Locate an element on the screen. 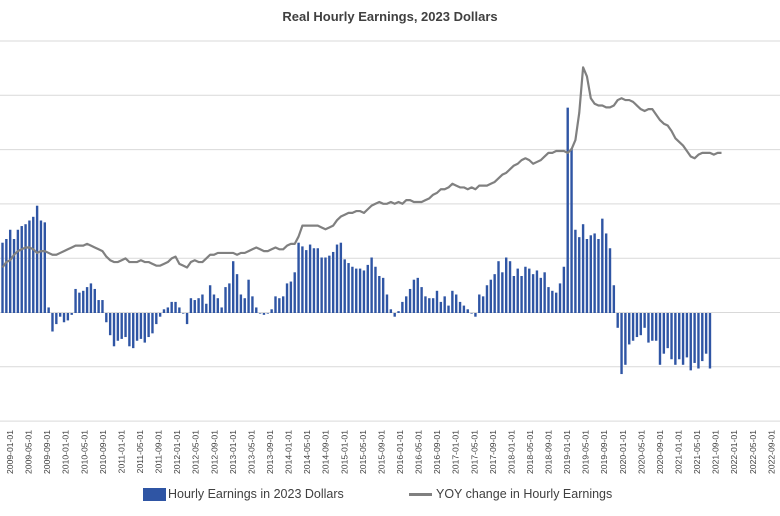  x-tick-label: 2021-01-01 is located at coordinates (679, 452).